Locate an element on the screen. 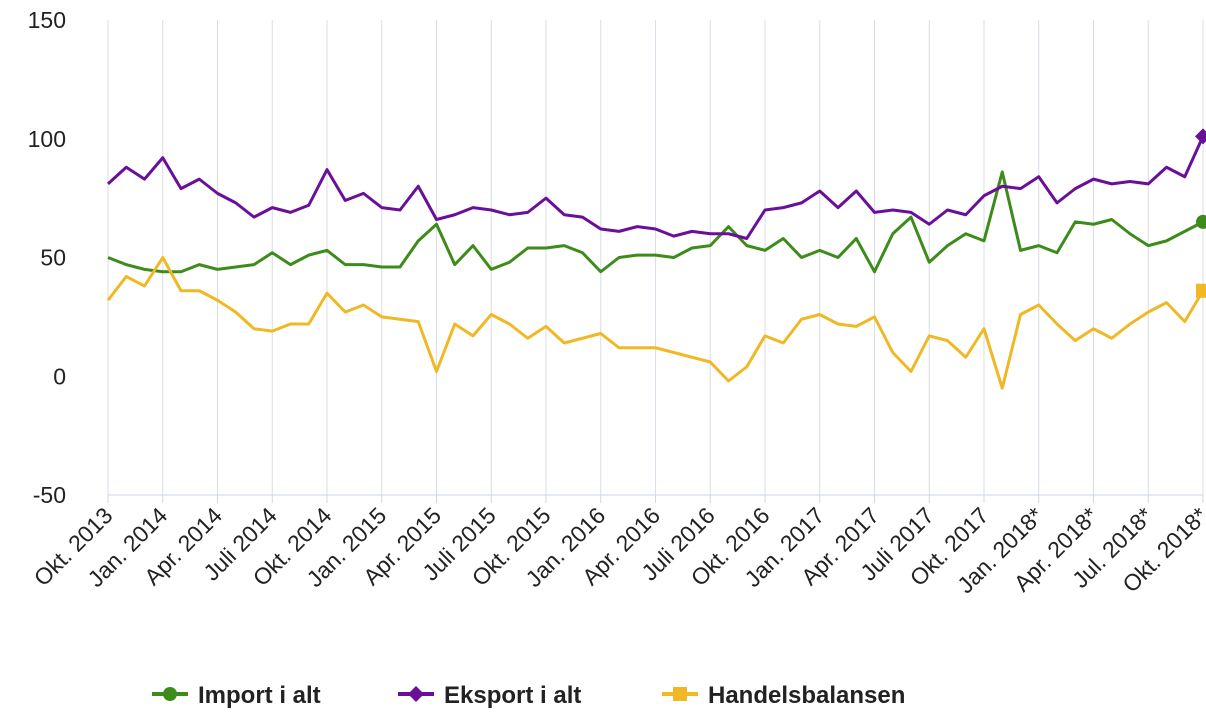 This screenshot has width=1206, height=714. legend-label: Import i alt is located at coordinates (259, 695).